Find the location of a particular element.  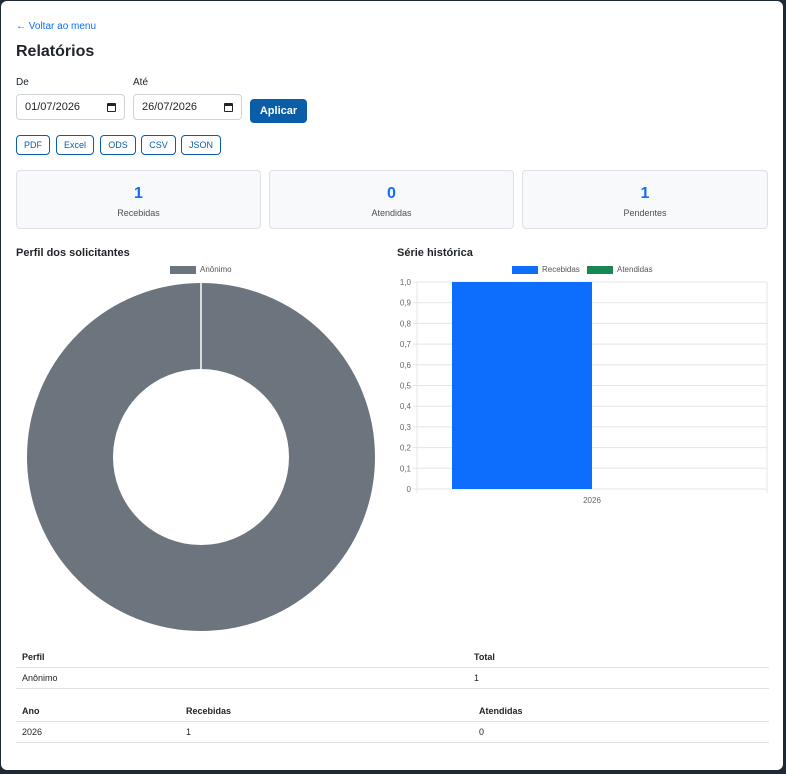

legend-label-attended: Atendidas is located at coordinates (635, 269).